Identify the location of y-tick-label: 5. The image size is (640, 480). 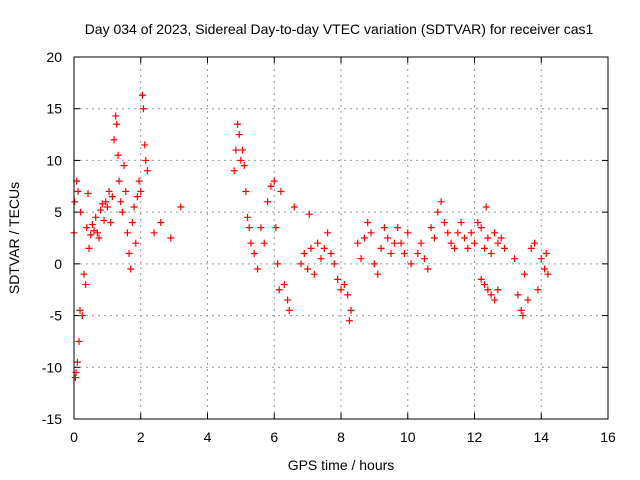
(58, 212).